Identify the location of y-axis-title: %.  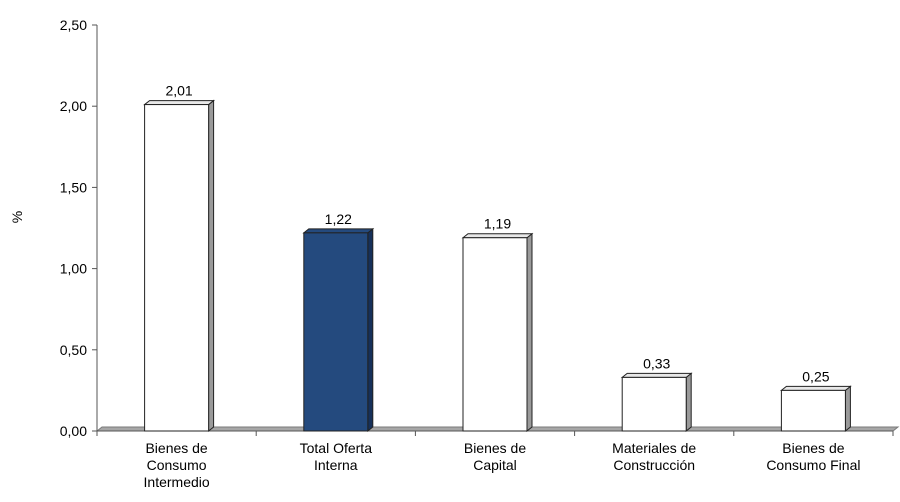
(17, 217).